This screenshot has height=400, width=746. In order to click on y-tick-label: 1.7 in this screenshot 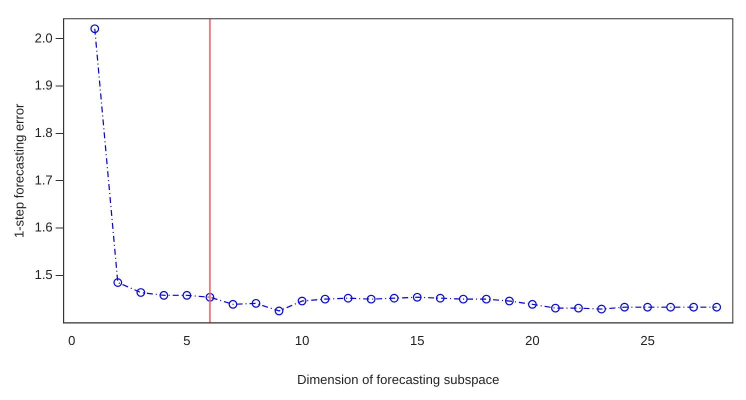, I will do `click(43, 180)`.